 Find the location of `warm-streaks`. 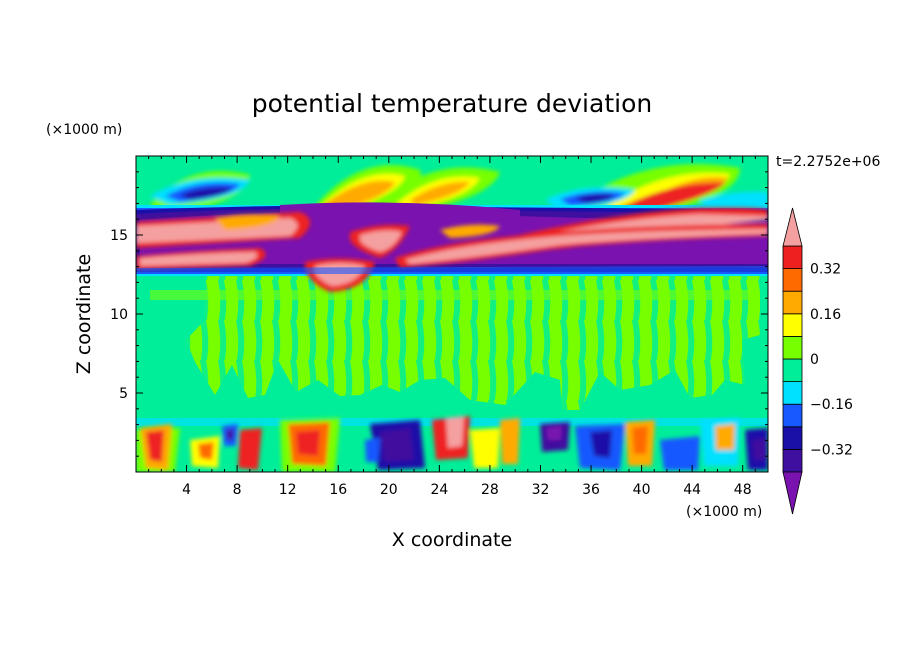

warm-streaks is located at coordinates (452, 249).